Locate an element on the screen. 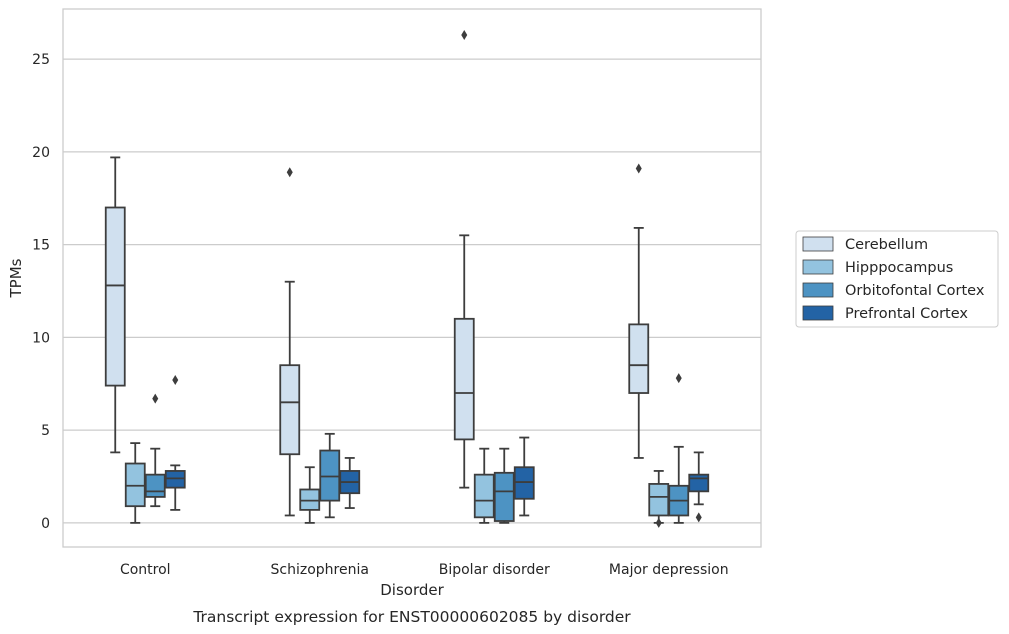 The image size is (1009, 634). x-tick-label: Control is located at coordinates (145, 570).